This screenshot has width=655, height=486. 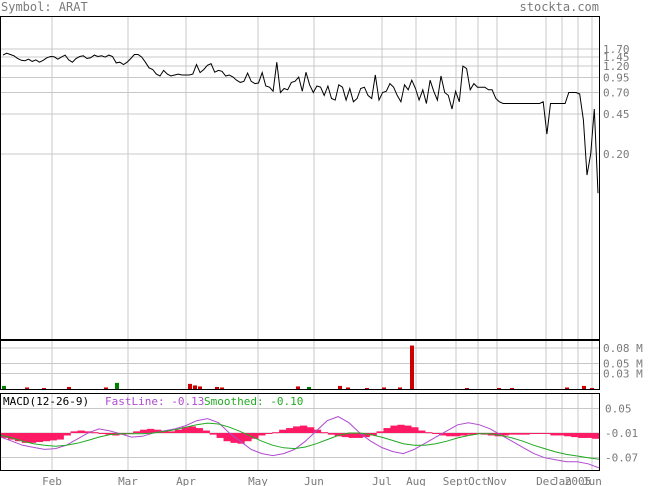 What do you see at coordinates (298, 367) in the screenshot?
I see `volume-panel` at bounding box center [298, 367].